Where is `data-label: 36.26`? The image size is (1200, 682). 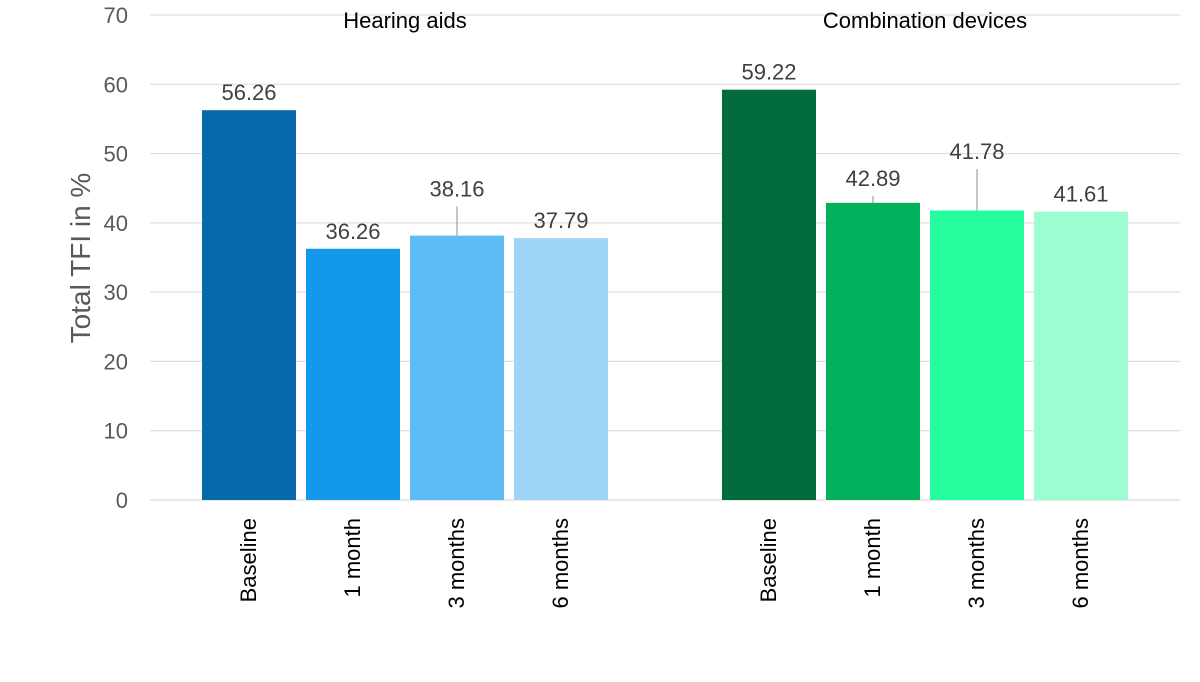 data-label: 36.26 is located at coordinates (352, 231).